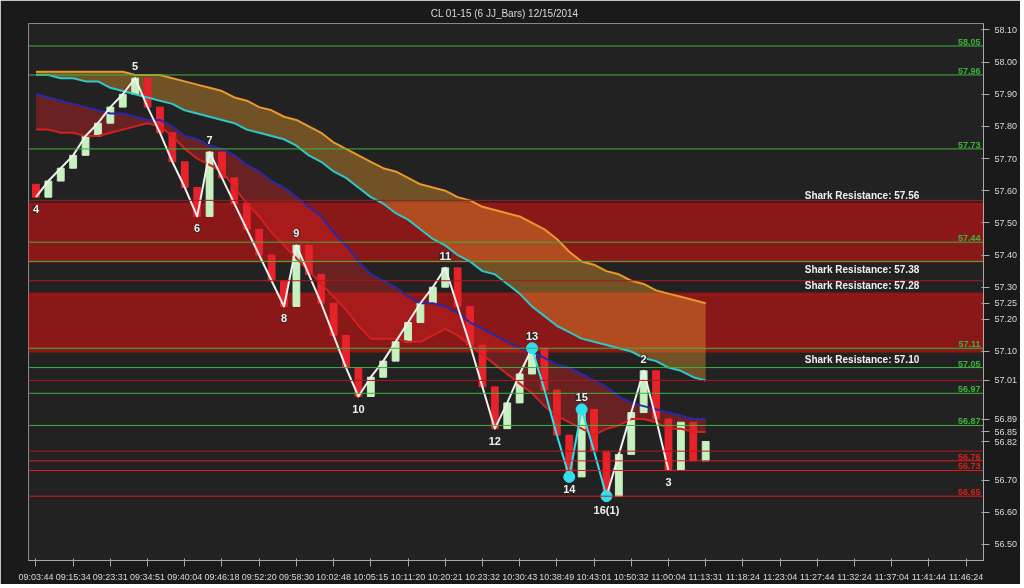  I want to click on annotation: 11, so click(445, 255).